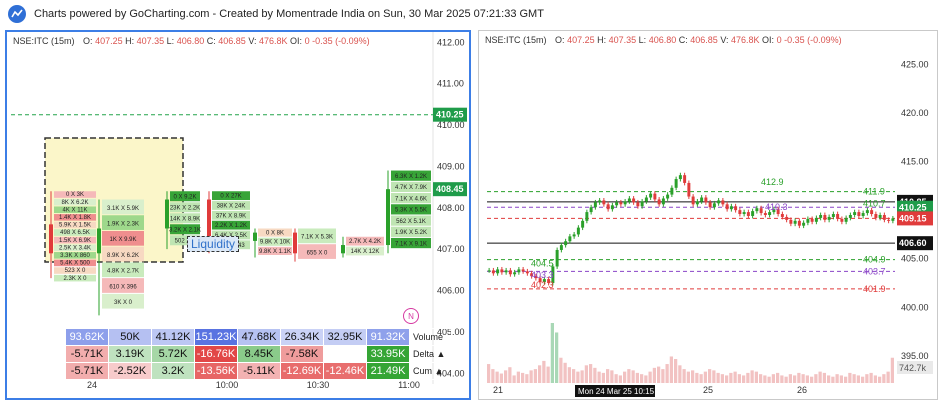 This screenshot has height=420, width=940. Describe the element at coordinates (913, 368) in the screenshot. I see `volume-tag: 742.7k` at that location.